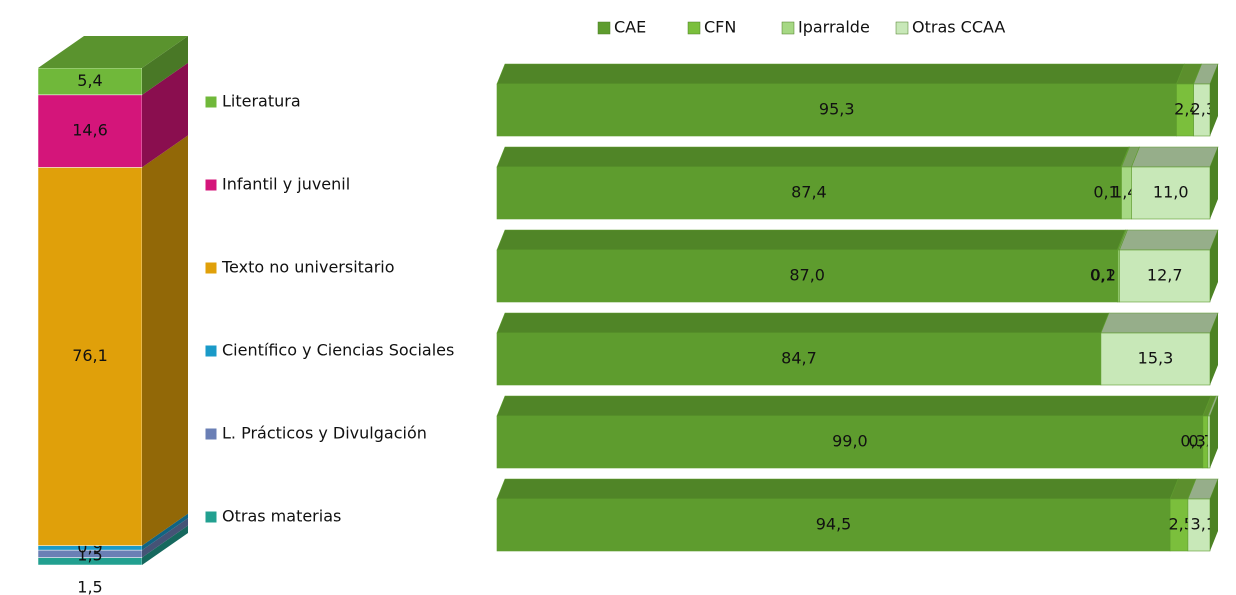 This screenshot has width=1236, height=595. Describe the element at coordinates (1203, 109) in the screenshot. I see `data-label: 2,3` at that location.